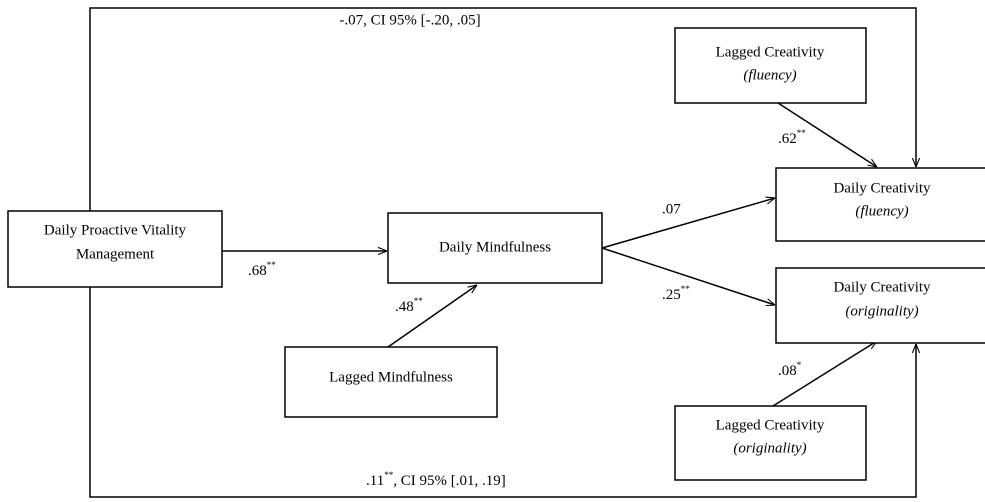 The height and width of the screenshot is (502, 985). I want to click on node-label: Daily Proactive Vitality, so click(115, 230).